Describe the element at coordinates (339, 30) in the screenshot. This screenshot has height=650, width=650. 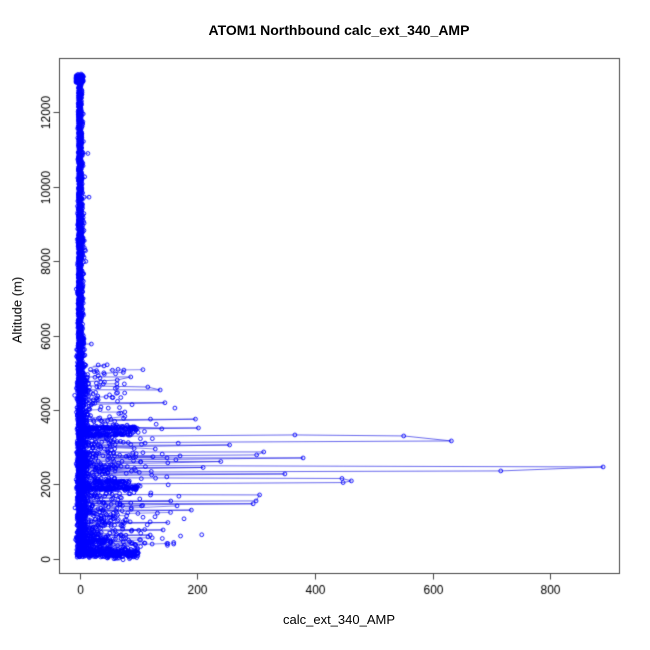
I see `chart-title: ATOM1 Northbound calc_ext_340_AMP` at that location.